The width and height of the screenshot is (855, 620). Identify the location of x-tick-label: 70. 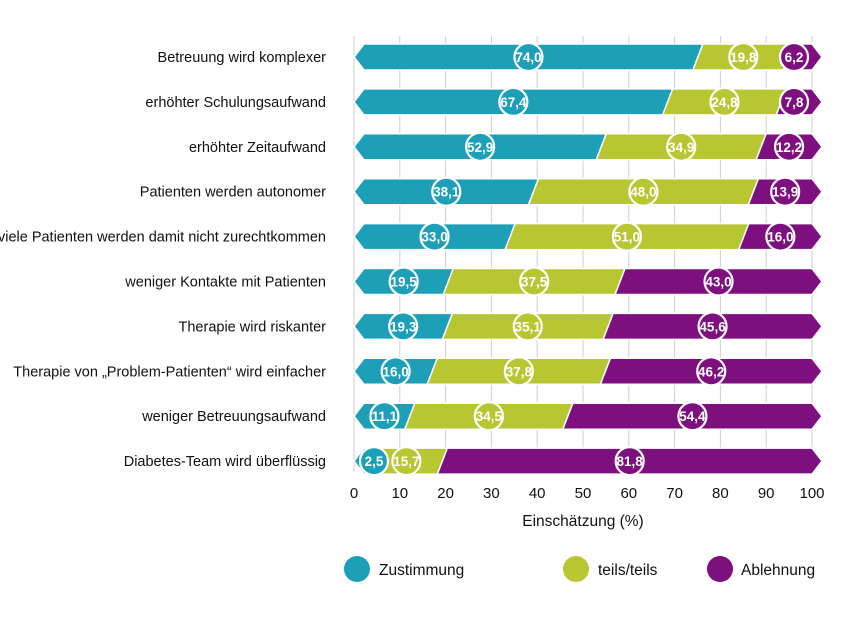
(674, 493).